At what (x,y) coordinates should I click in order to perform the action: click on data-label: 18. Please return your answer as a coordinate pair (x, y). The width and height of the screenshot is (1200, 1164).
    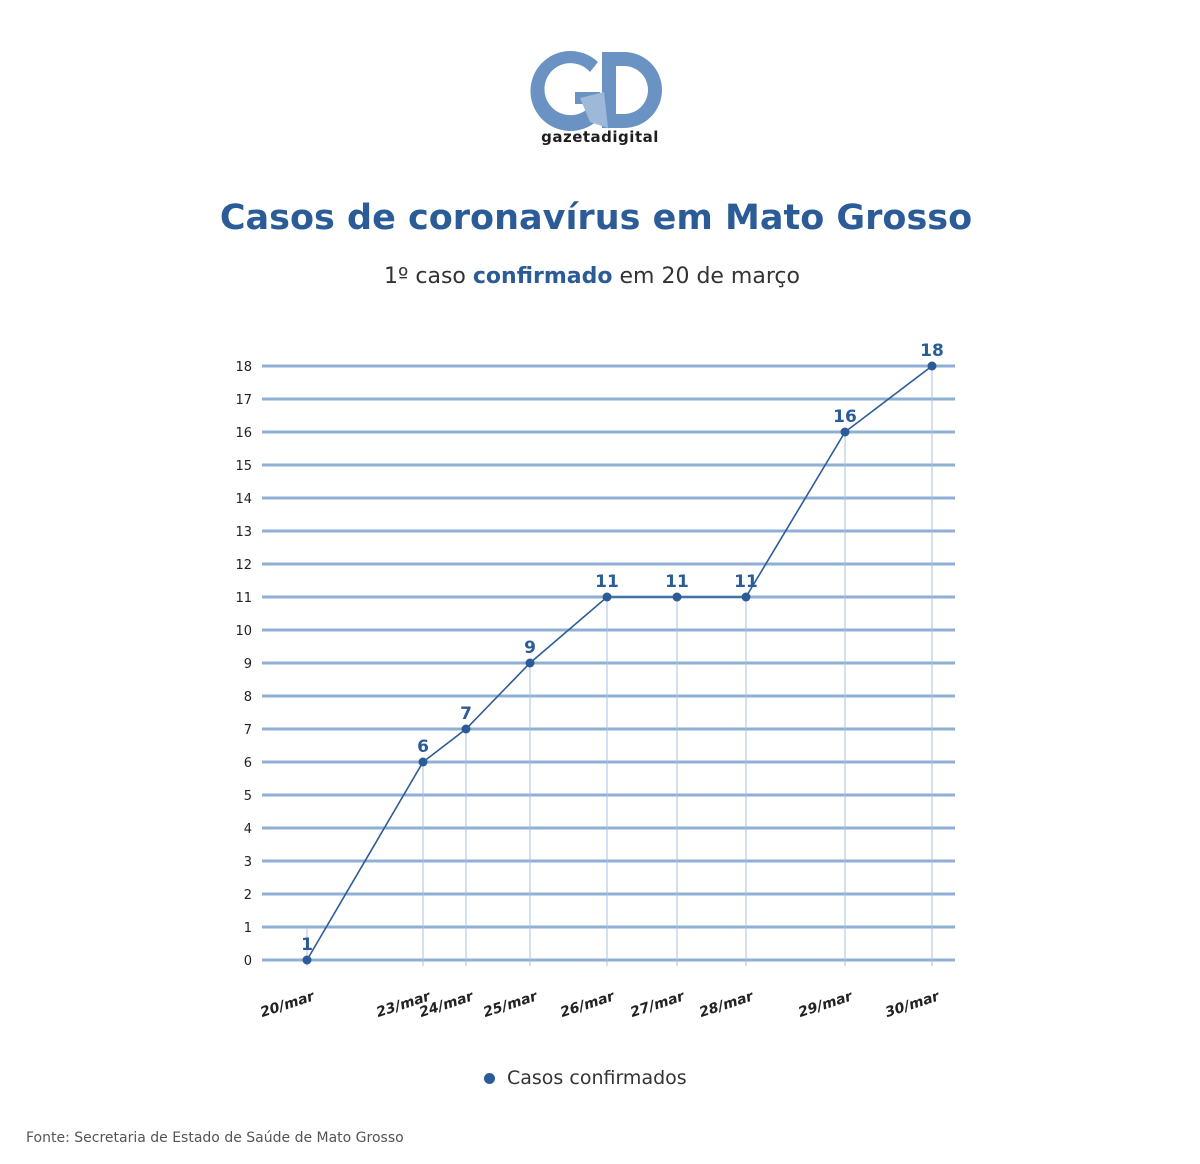
    Looking at the image, I should click on (932, 351).